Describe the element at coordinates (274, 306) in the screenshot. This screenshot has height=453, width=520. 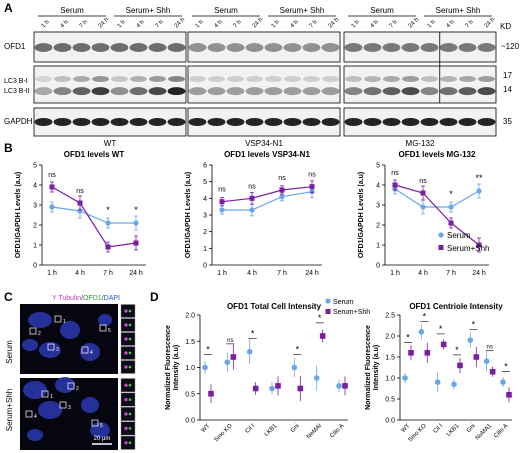
I see `chart-title: OFD1 Total Cell Intensity` at that location.